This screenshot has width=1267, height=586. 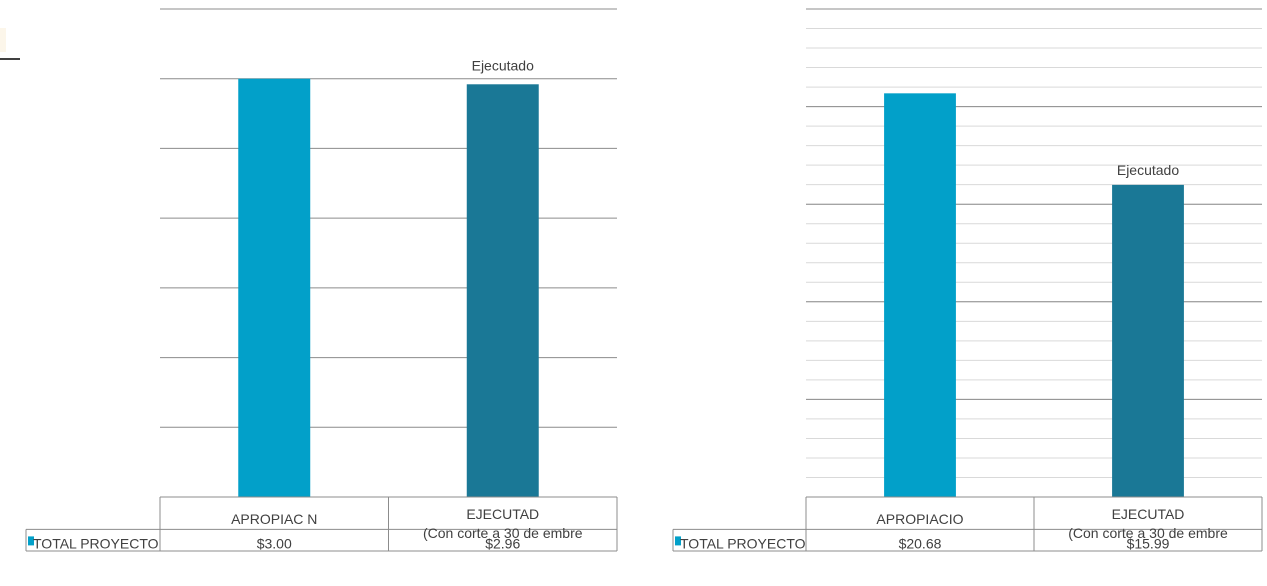 I want to click on table-value-2: $2.96, so click(x=502, y=543).